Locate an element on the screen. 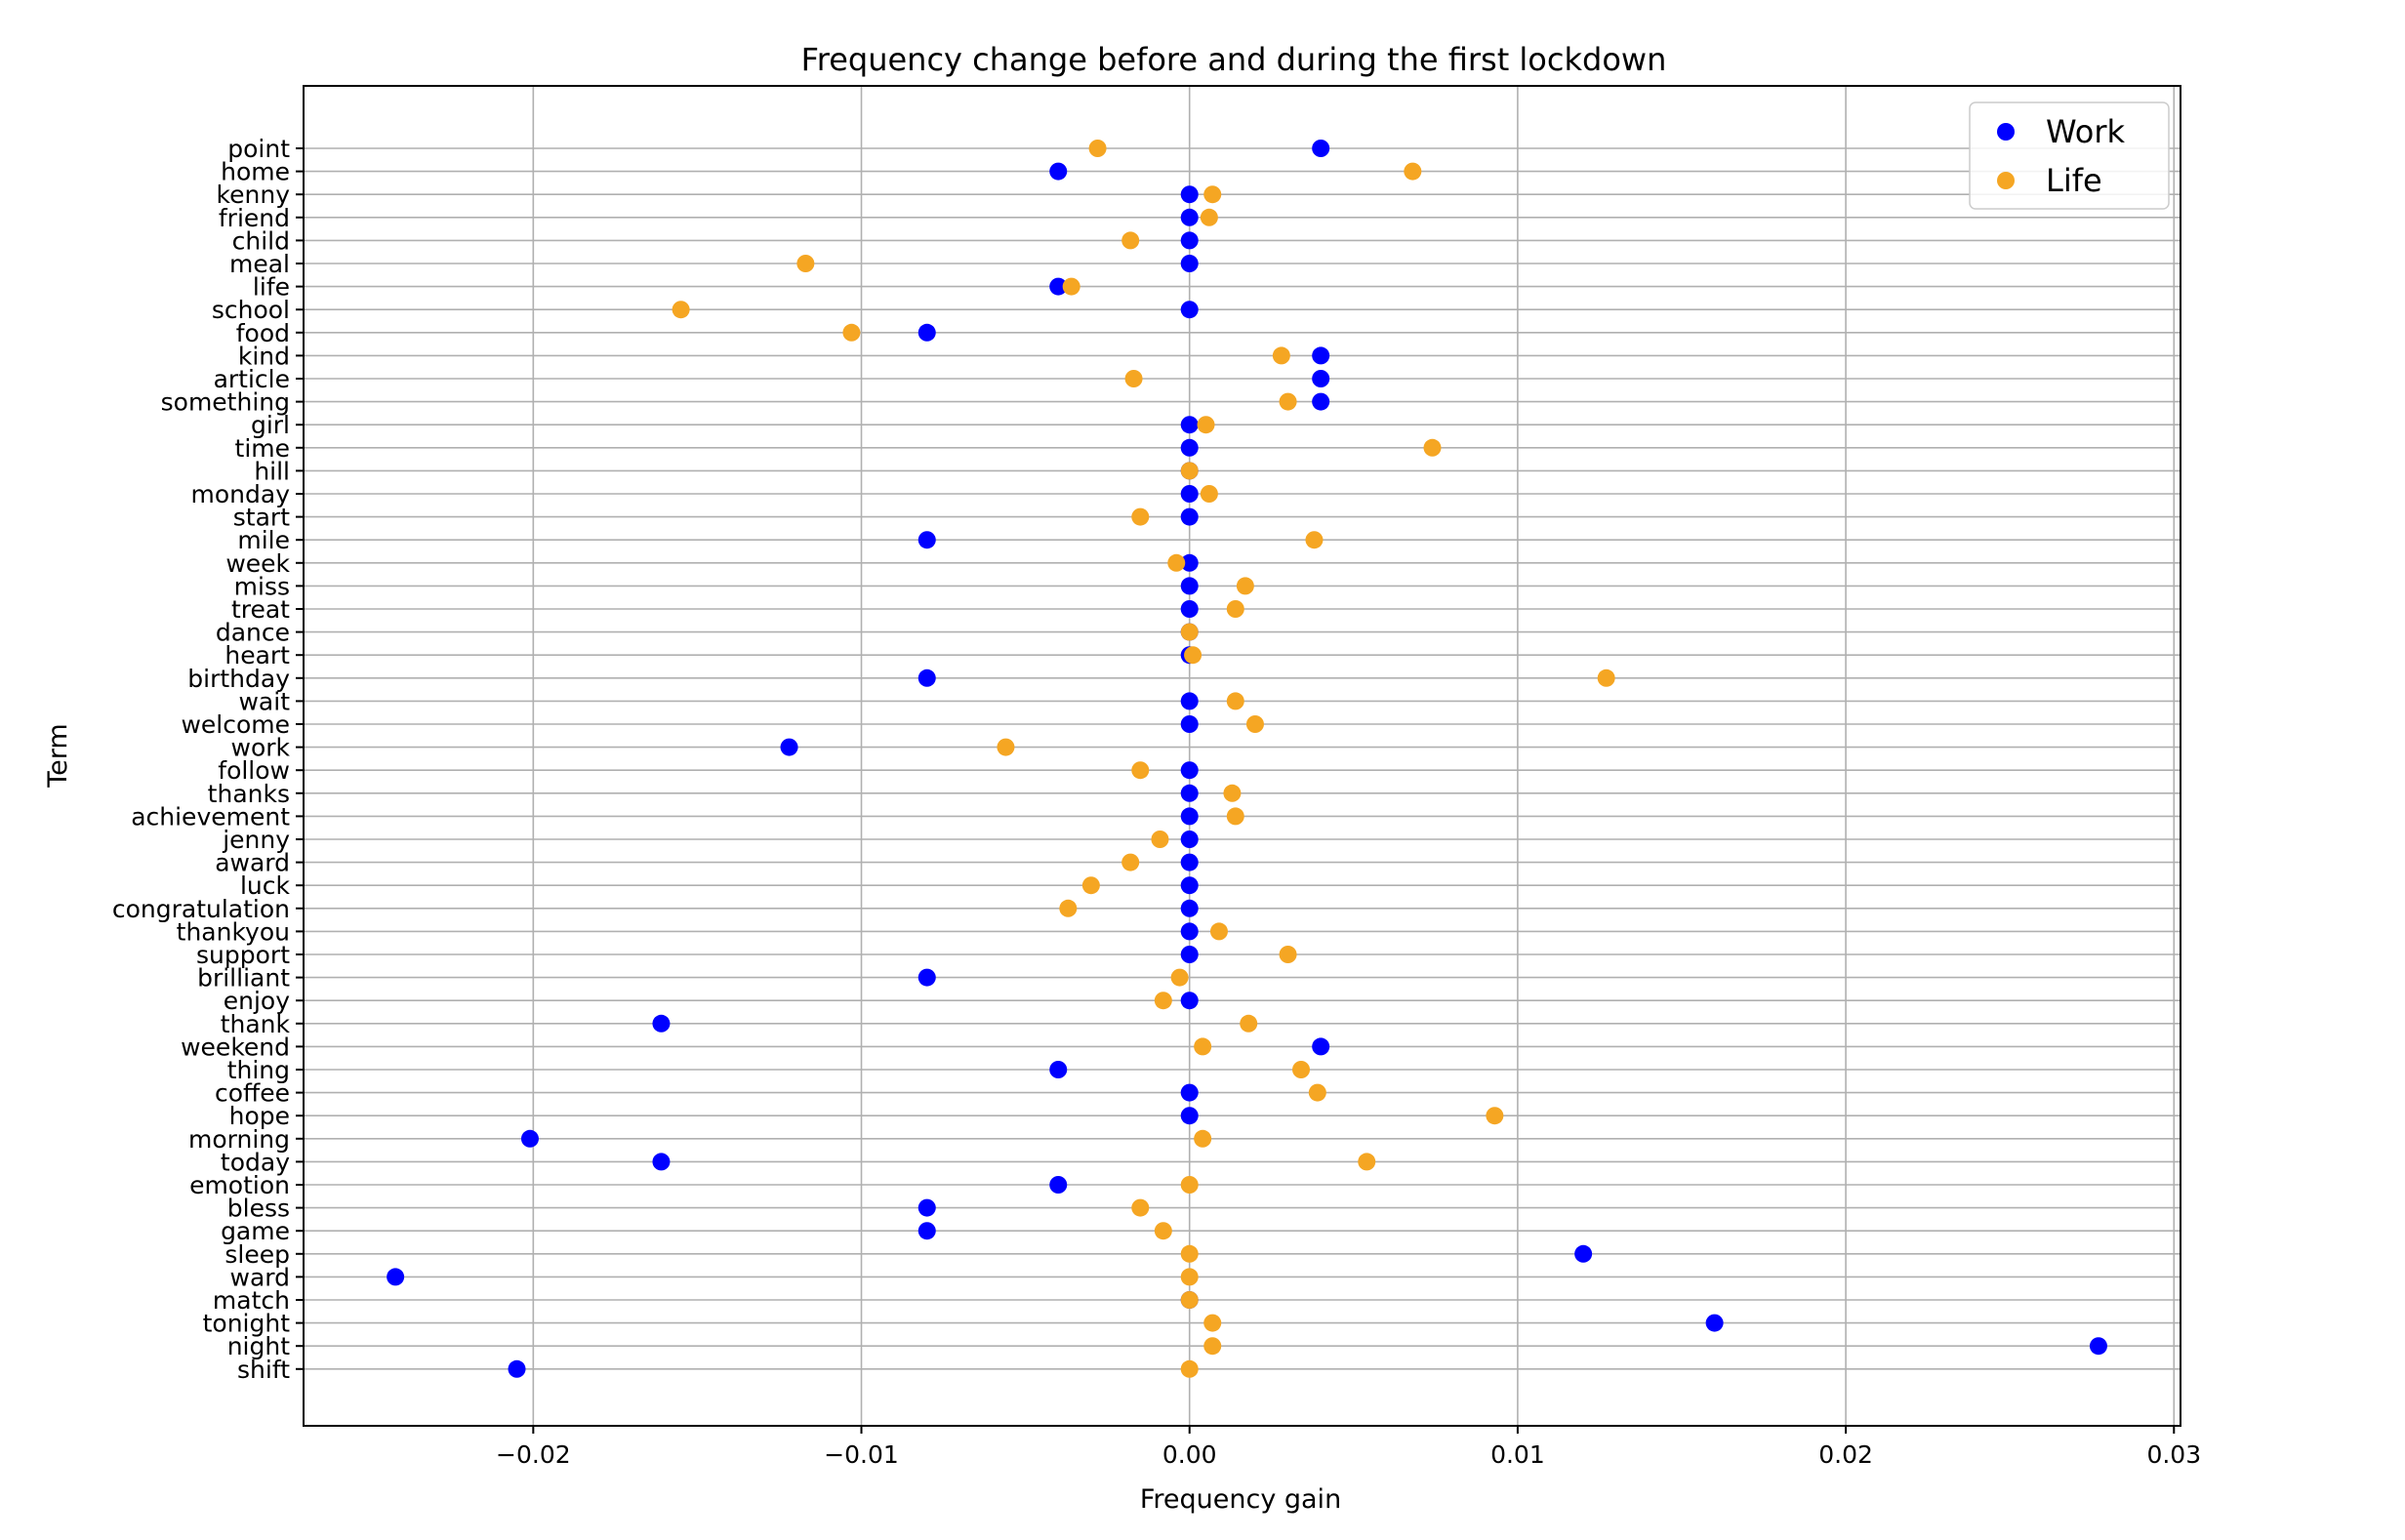 The height and width of the screenshot is (1540, 2405). y-tick-label: article is located at coordinates (252, 379).